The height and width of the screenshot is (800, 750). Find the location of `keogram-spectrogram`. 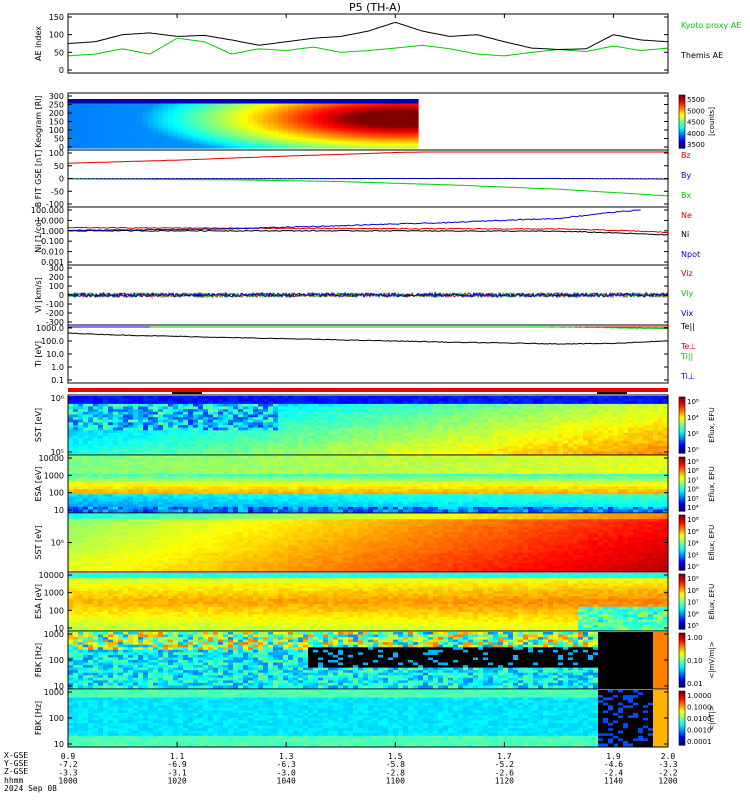

keogram-spectrogram is located at coordinates (243, 124).